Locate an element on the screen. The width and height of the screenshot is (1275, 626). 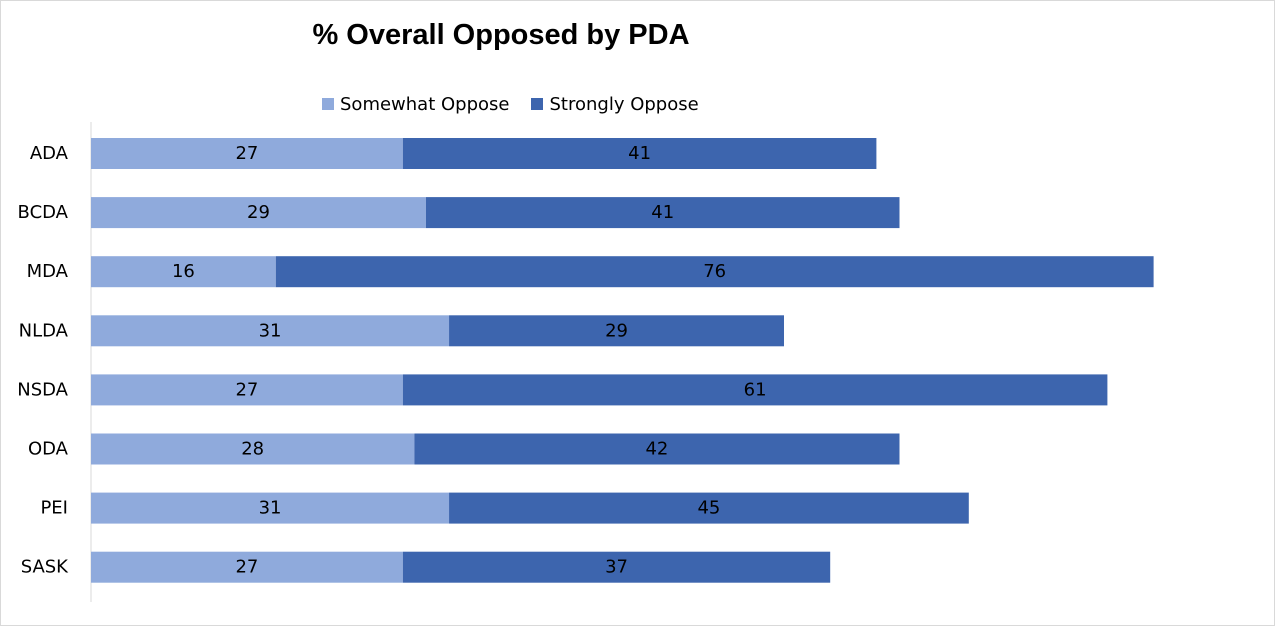
legend-item-strongly-oppose: Strongly Oppose is located at coordinates (615, 104).